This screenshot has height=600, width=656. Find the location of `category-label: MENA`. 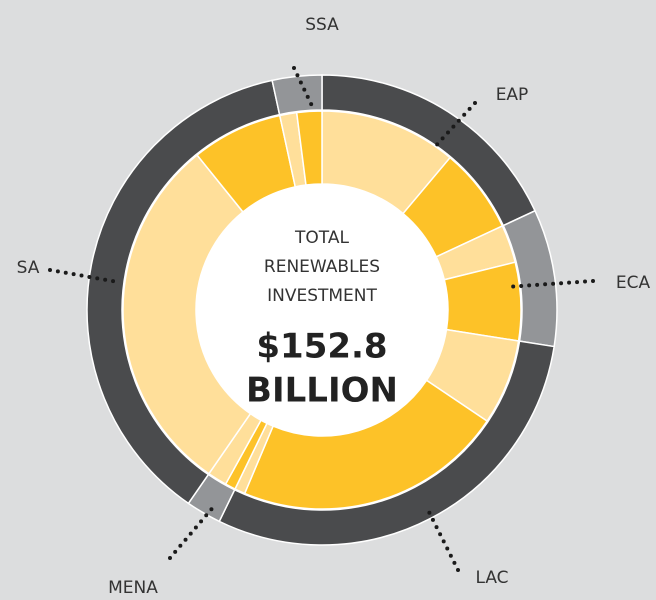

category-label: MENA is located at coordinates (133, 588).